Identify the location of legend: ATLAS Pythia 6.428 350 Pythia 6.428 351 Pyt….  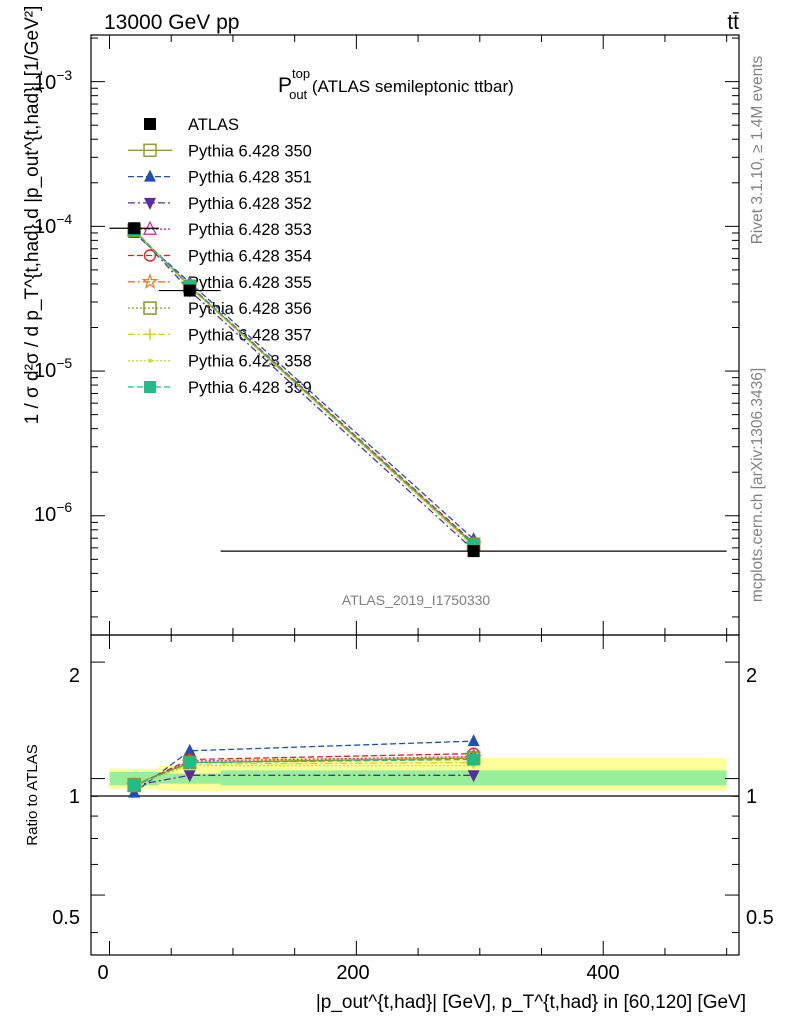
(220, 256).